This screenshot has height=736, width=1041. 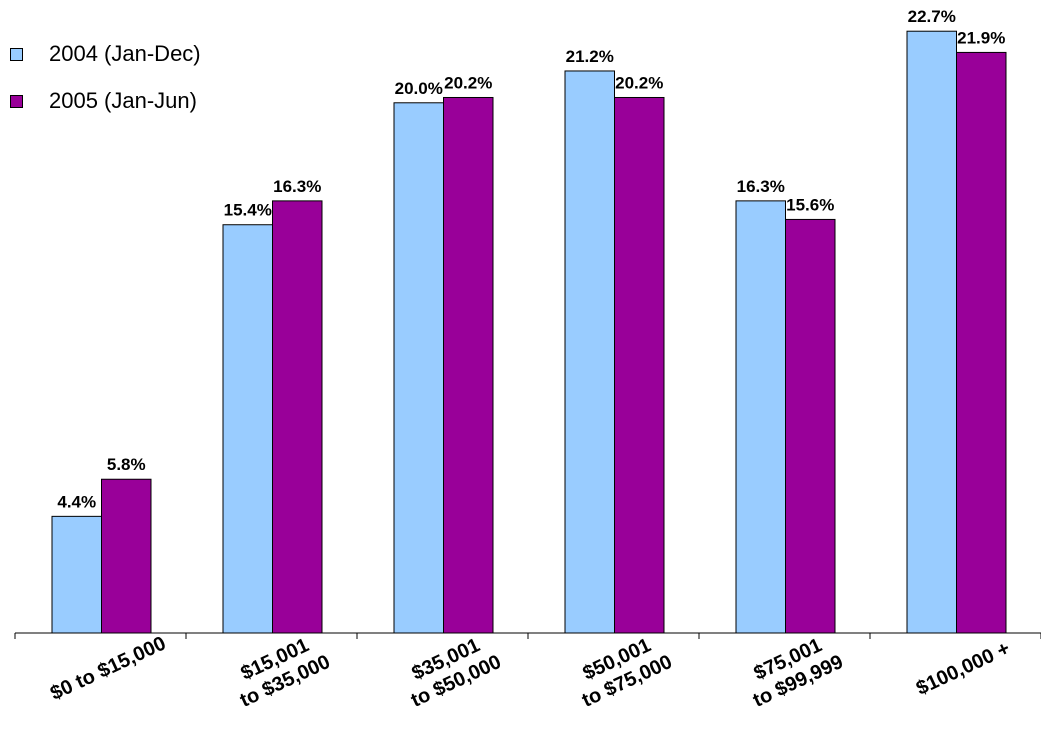 I want to click on x-tick-label: $100,000 +, so click(x=963, y=668).